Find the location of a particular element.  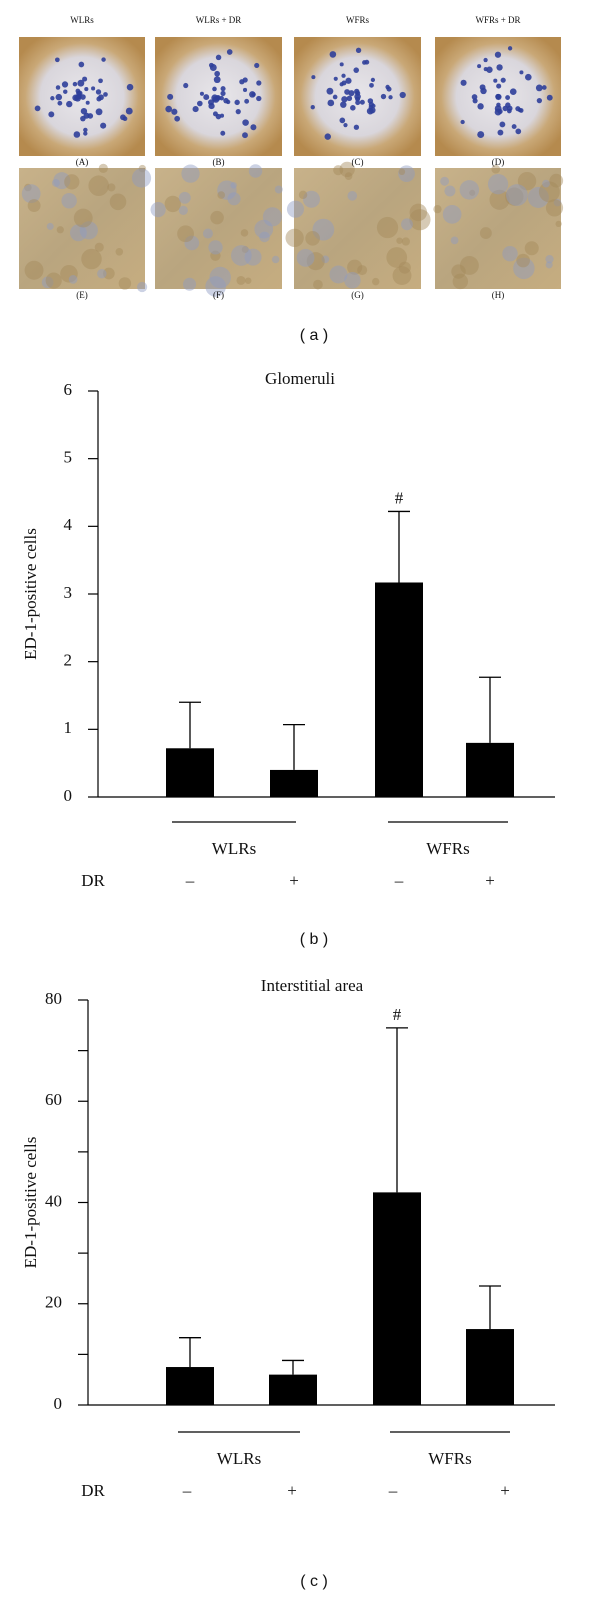

y-tick-label: 0 is located at coordinates (58, 1403).